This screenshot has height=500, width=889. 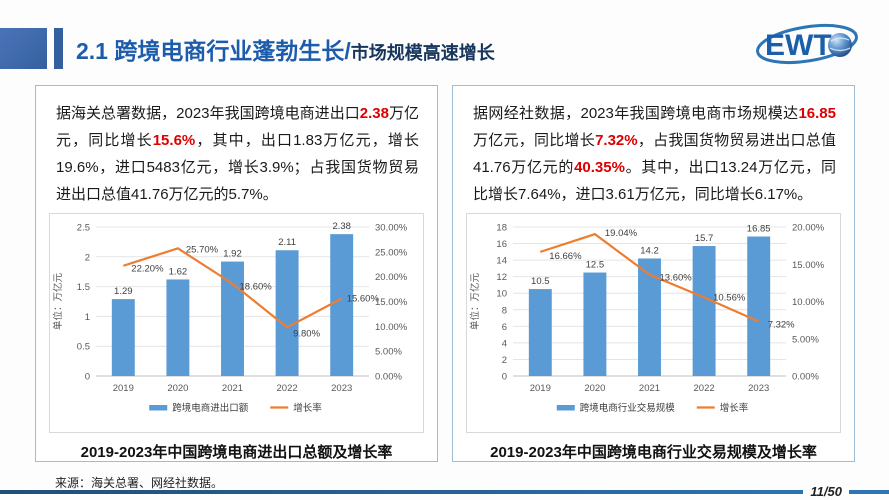 What do you see at coordinates (256, 287) in the screenshot?
I see `line-label: 18.60%` at bounding box center [256, 287].